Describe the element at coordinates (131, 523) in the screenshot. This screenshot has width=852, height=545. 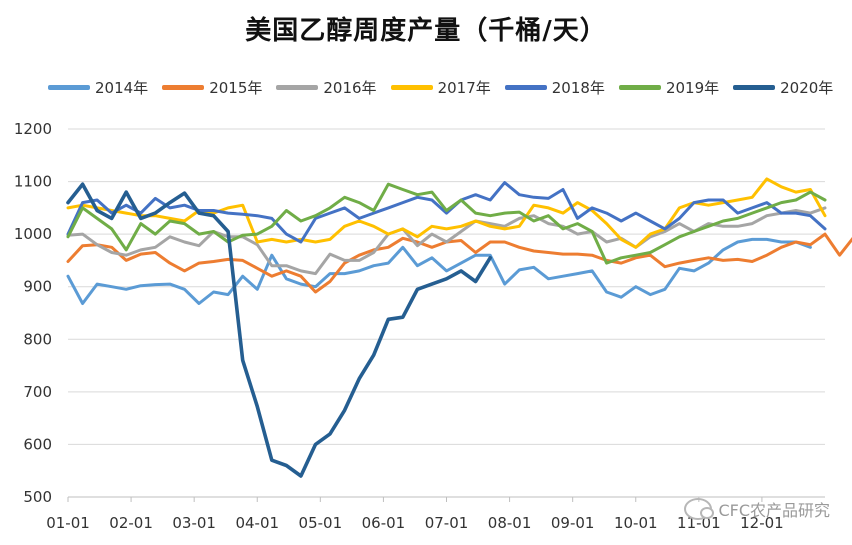
I see `x-tick-label: 02-01` at that location.